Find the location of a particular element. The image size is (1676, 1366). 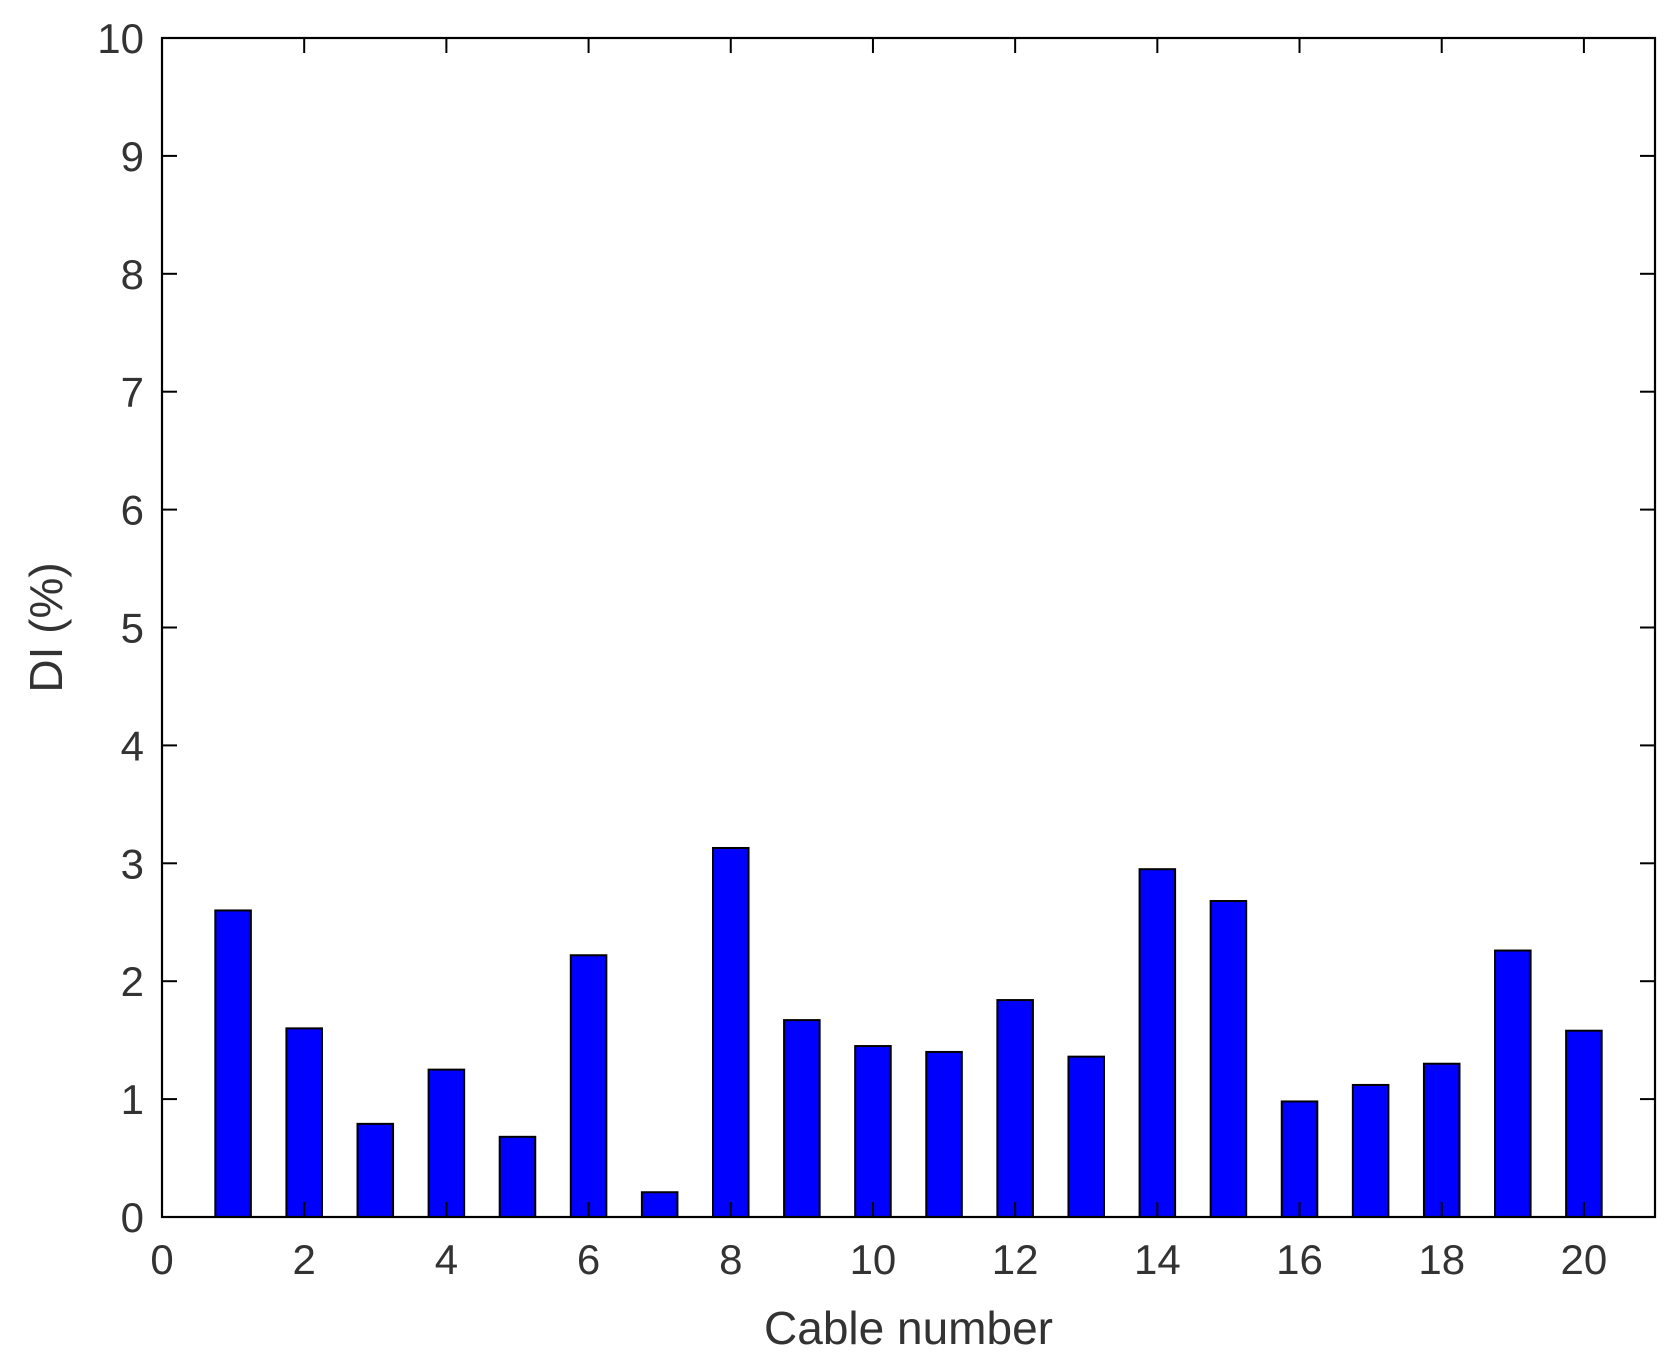

y-tick-label: 9 is located at coordinates (132, 156).